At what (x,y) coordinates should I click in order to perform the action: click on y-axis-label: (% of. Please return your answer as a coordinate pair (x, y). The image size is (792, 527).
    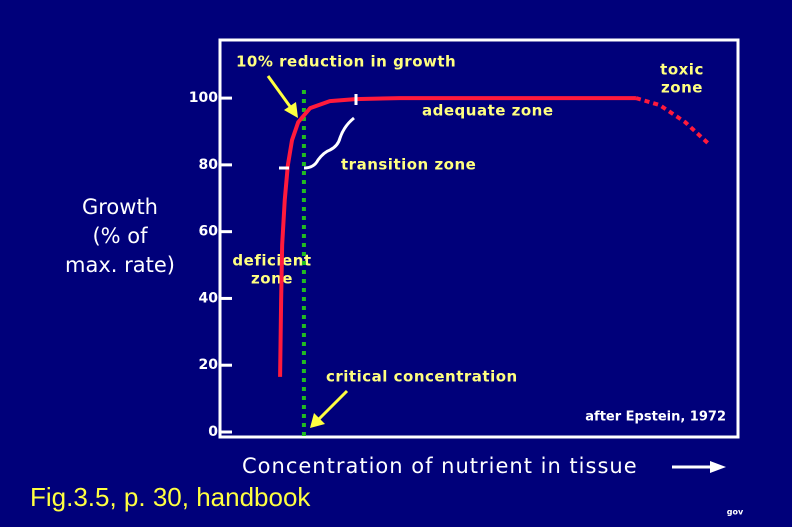
    Looking at the image, I should click on (120, 236).